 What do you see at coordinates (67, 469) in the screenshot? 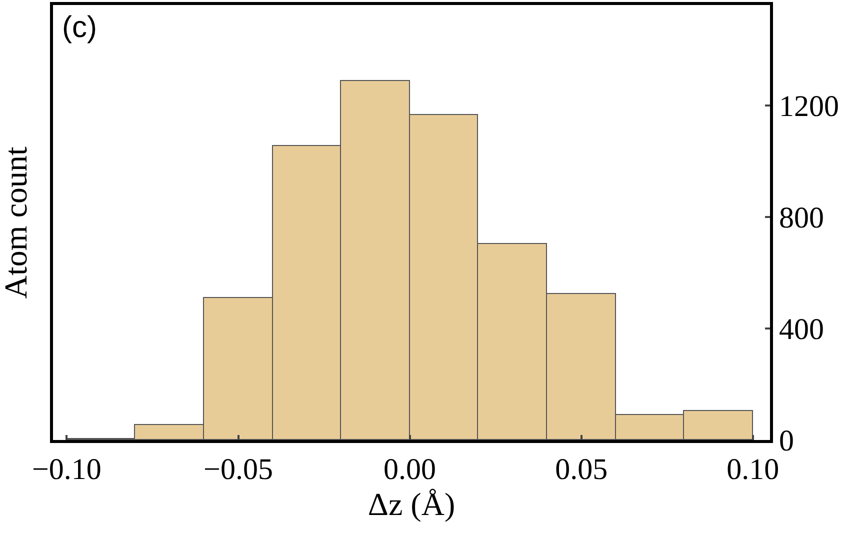
I see `x-tick-label: −0.10` at bounding box center [67, 469].